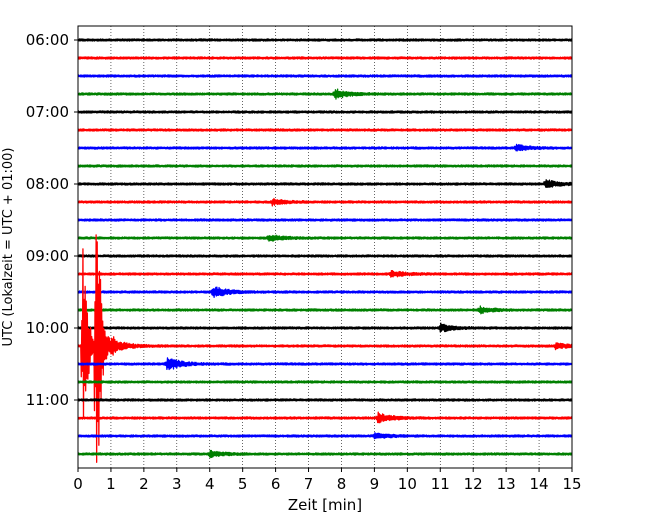 Image resolution: width=650 pixels, height=520 pixels. Describe the element at coordinates (539, 484) in the screenshot. I see `x-tick-label: 14` at that location.